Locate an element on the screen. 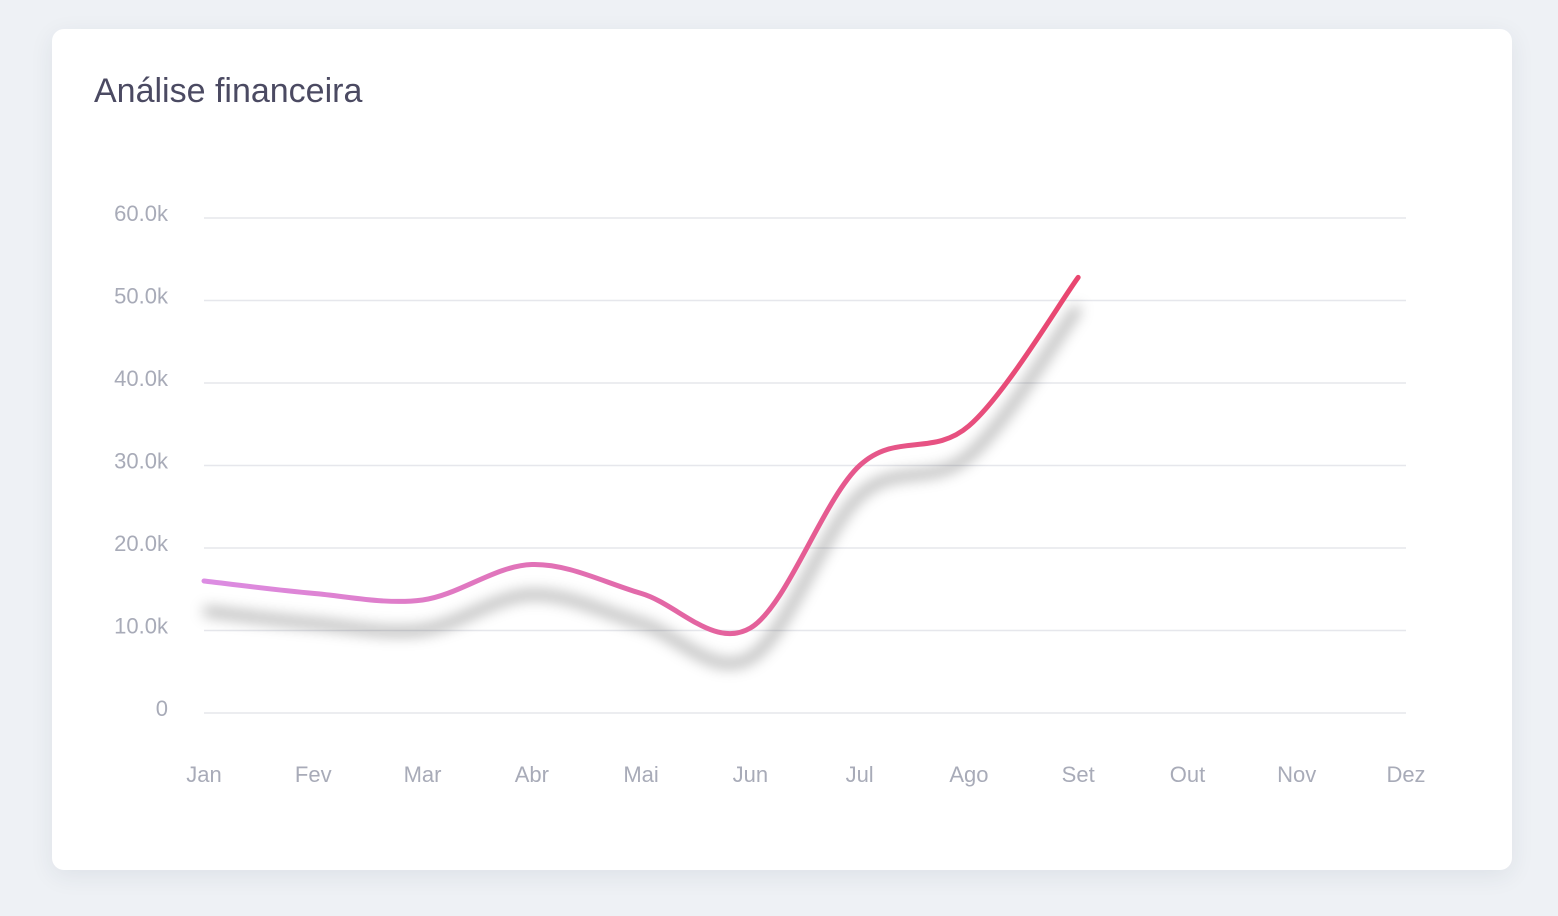 Image resolution: width=1558 pixels, height=916 pixels. x-tick-label: Set is located at coordinates (1078, 774).